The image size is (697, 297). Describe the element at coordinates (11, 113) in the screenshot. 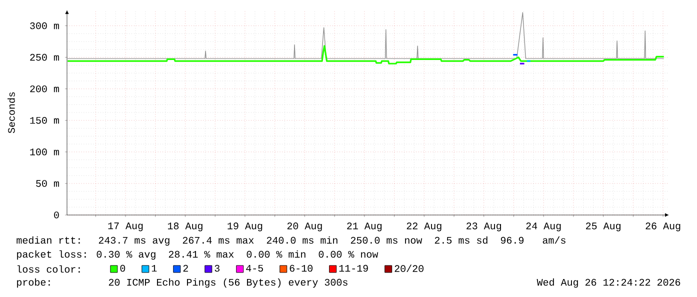

I see `y-axis-title: Seconds` at that location.